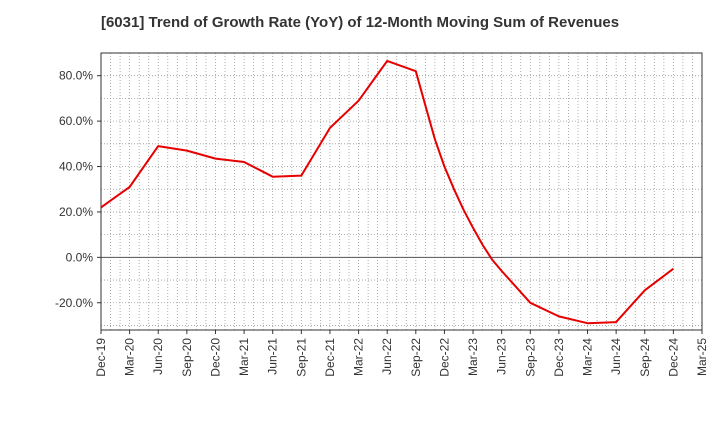 The height and width of the screenshot is (440, 720). Describe the element at coordinates (76, 76) in the screenshot. I see `y-tick-label: 80.0%` at that location.